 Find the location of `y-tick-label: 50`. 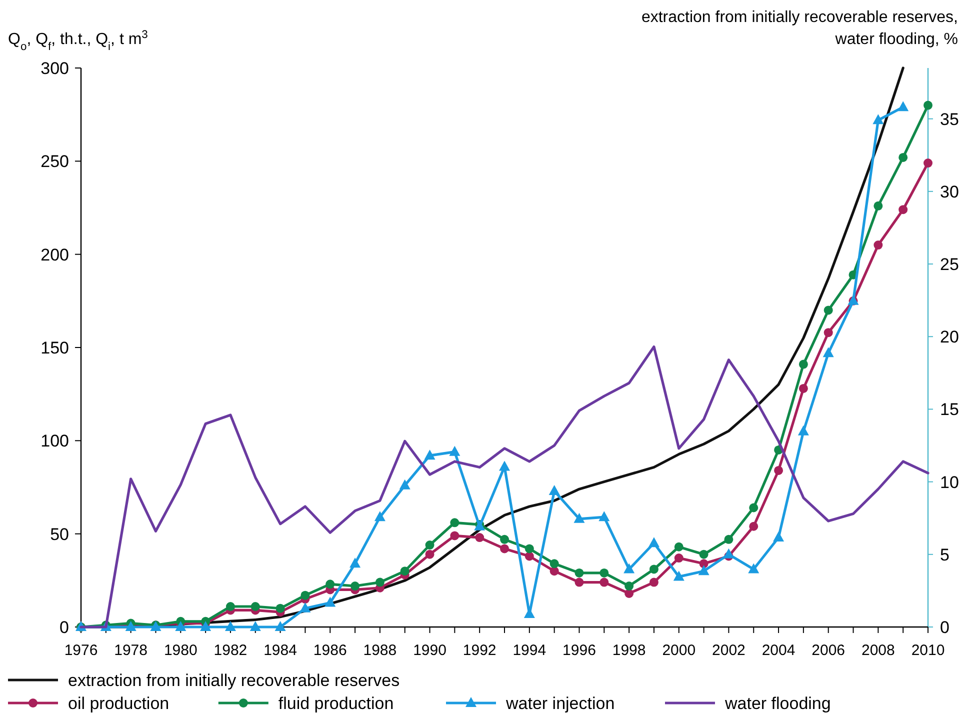

y-tick-label: 50 is located at coordinates (59, 534).